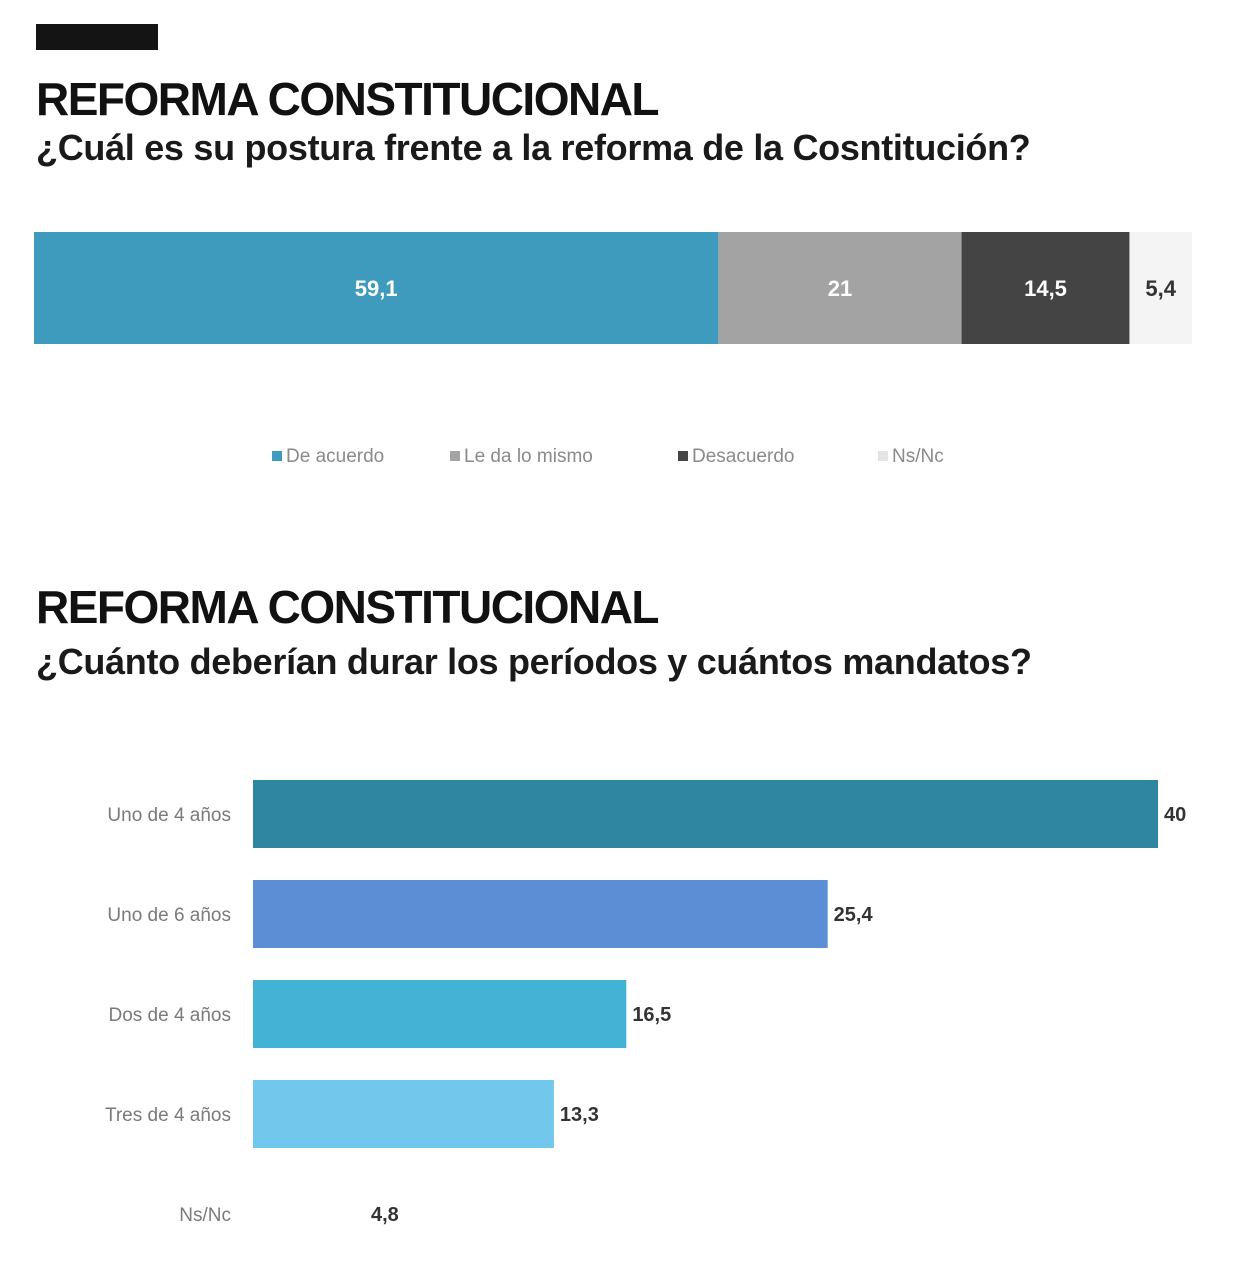 This screenshot has height=1280, width=1240. What do you see at coordinates (169, 915) in the screenshot?
I see `category-label: Uno de 6 años` at bounding box center [169, 915].